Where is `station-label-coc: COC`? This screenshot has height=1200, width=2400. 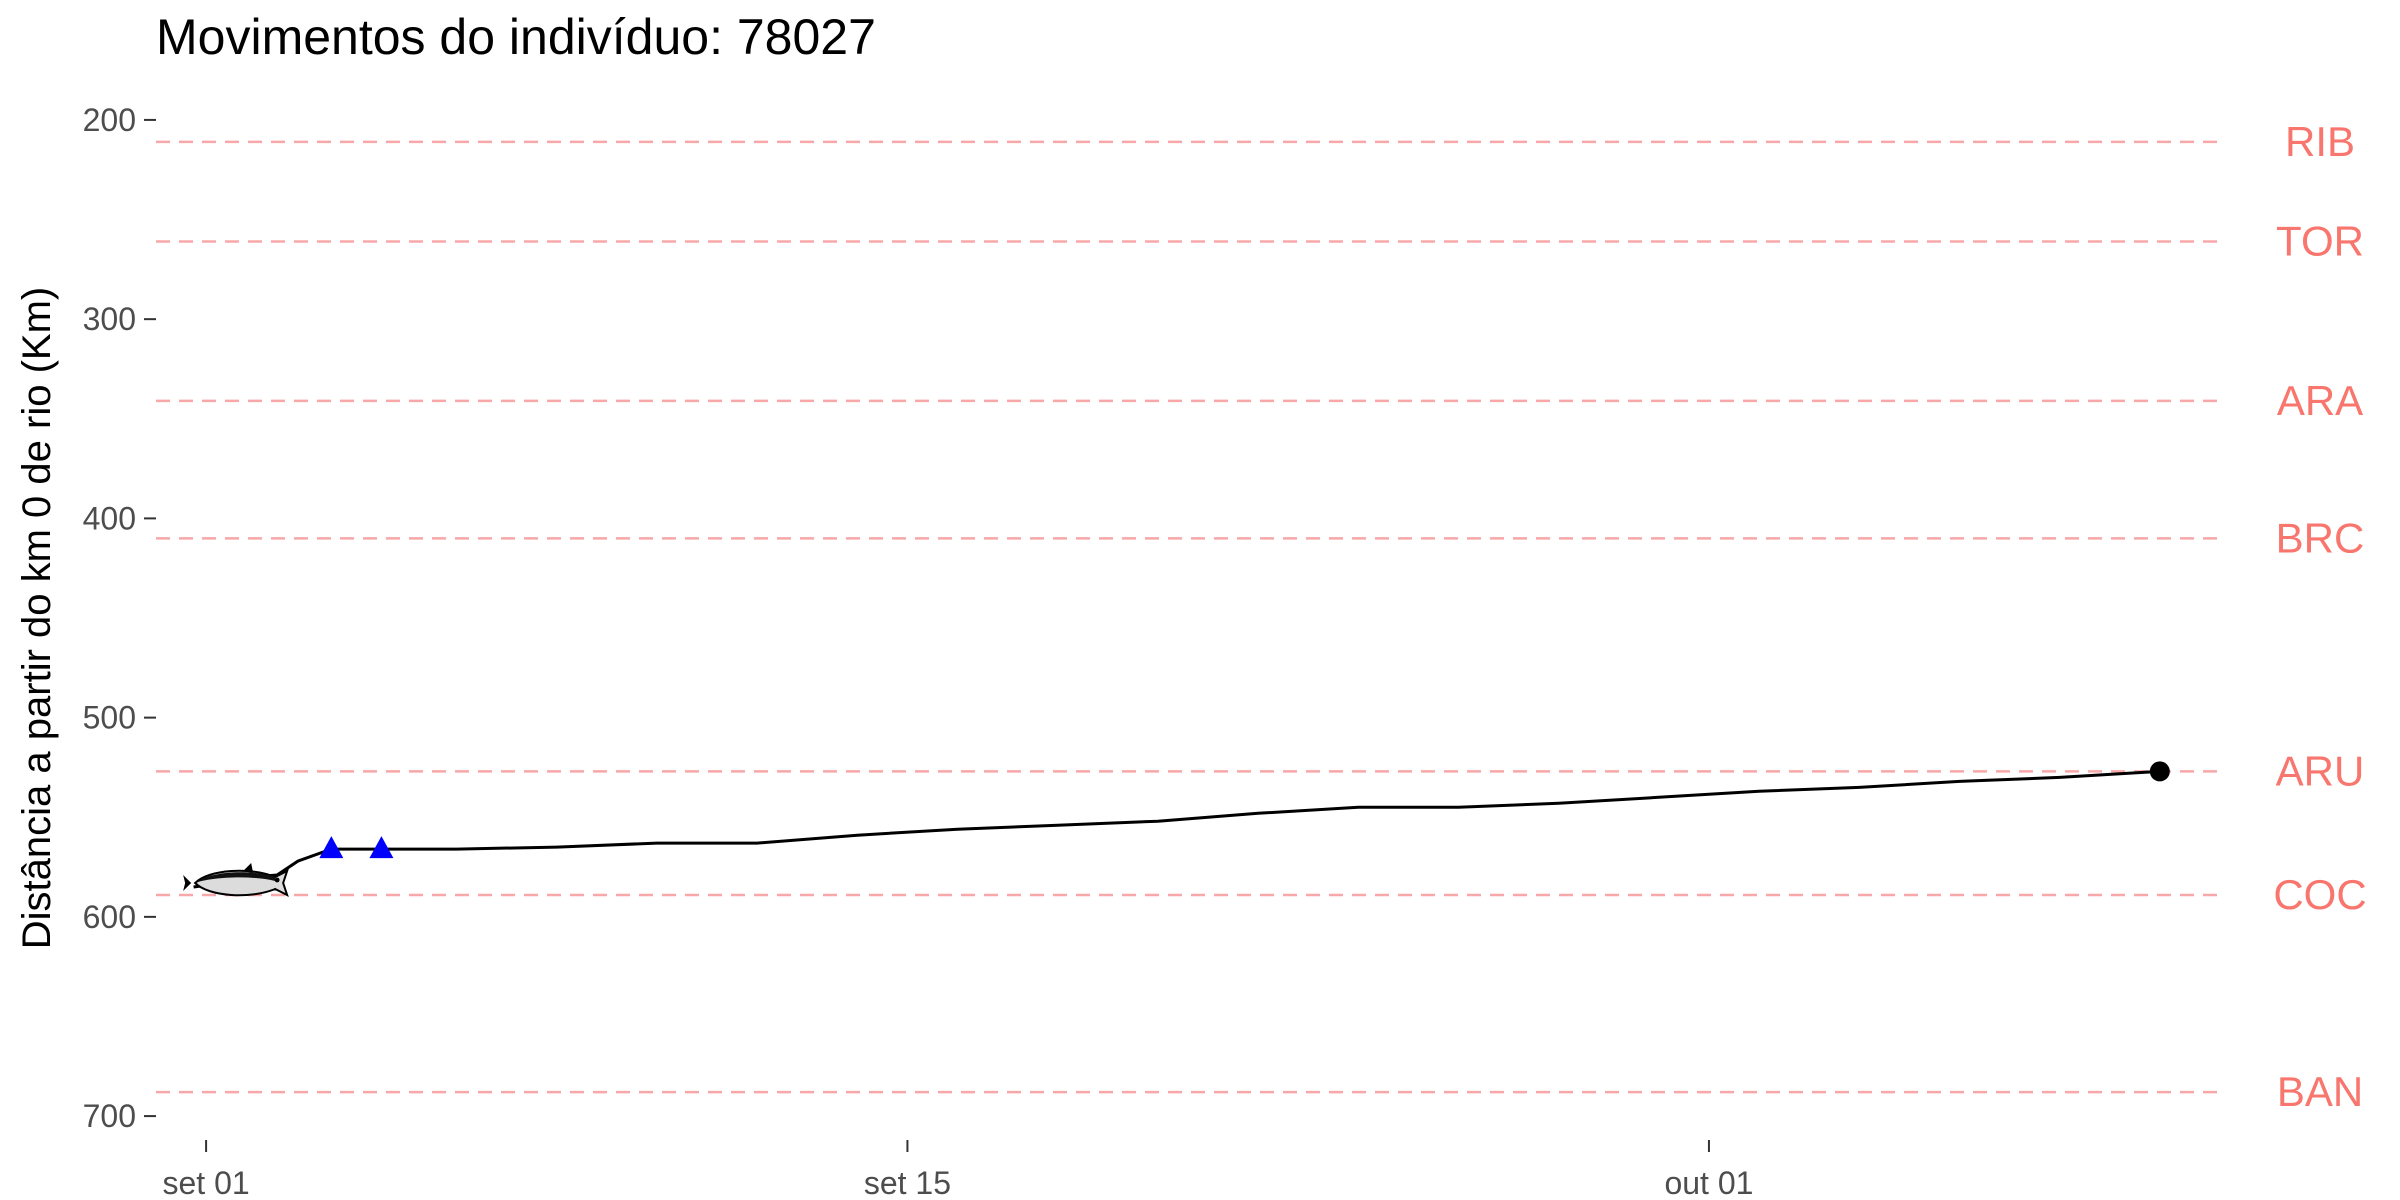
station-label-coc: COC is located at coordinates (2319, 894).